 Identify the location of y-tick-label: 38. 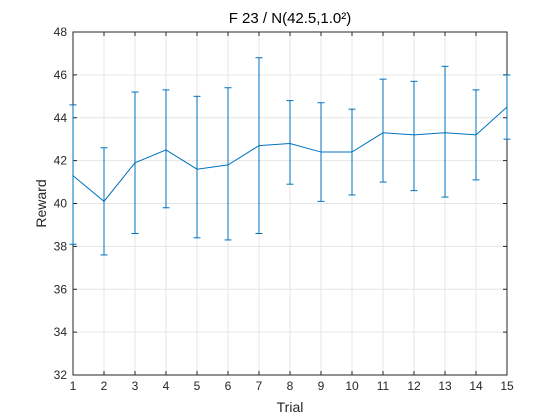
(61, 246).